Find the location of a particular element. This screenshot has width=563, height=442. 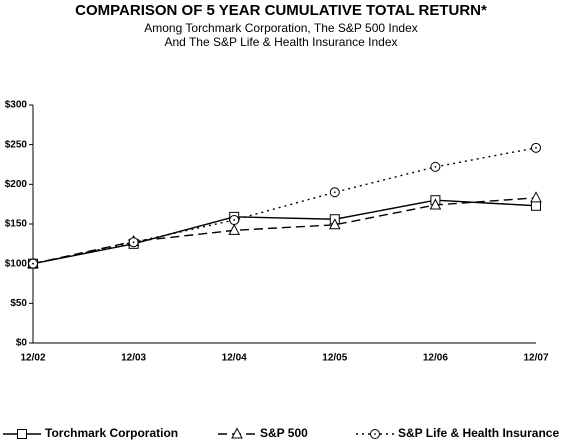

y-tick-label: $150 is located at coordinates (16, 224).